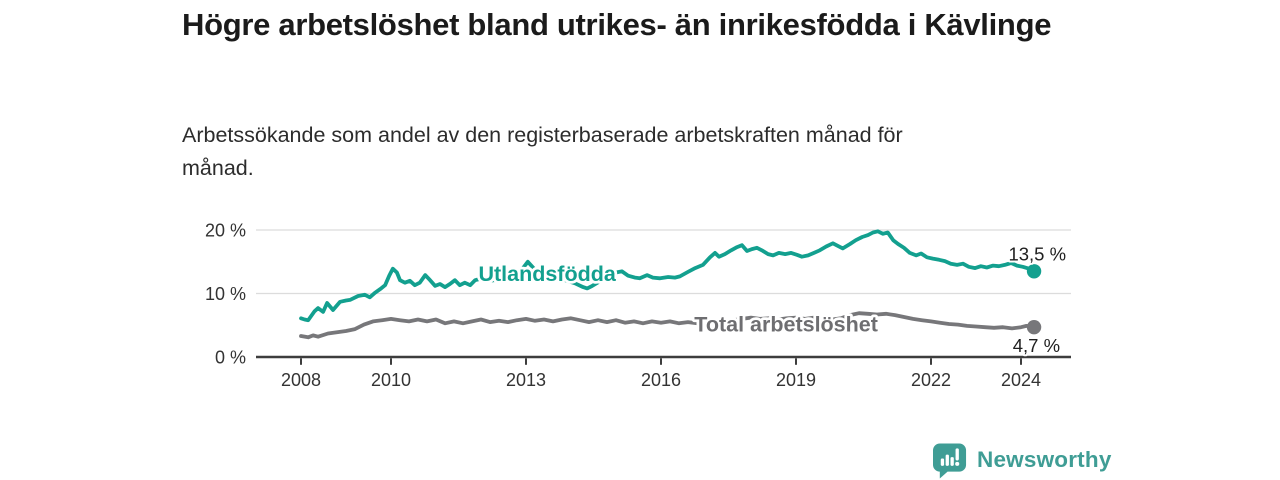 Image resolution: width=1280 pixels, height=480 pixels. What do you see at coordinates (526, 380) in the screenshot?
I see `x-axis-tick-label: 2013` at bounding box center [526, 380].